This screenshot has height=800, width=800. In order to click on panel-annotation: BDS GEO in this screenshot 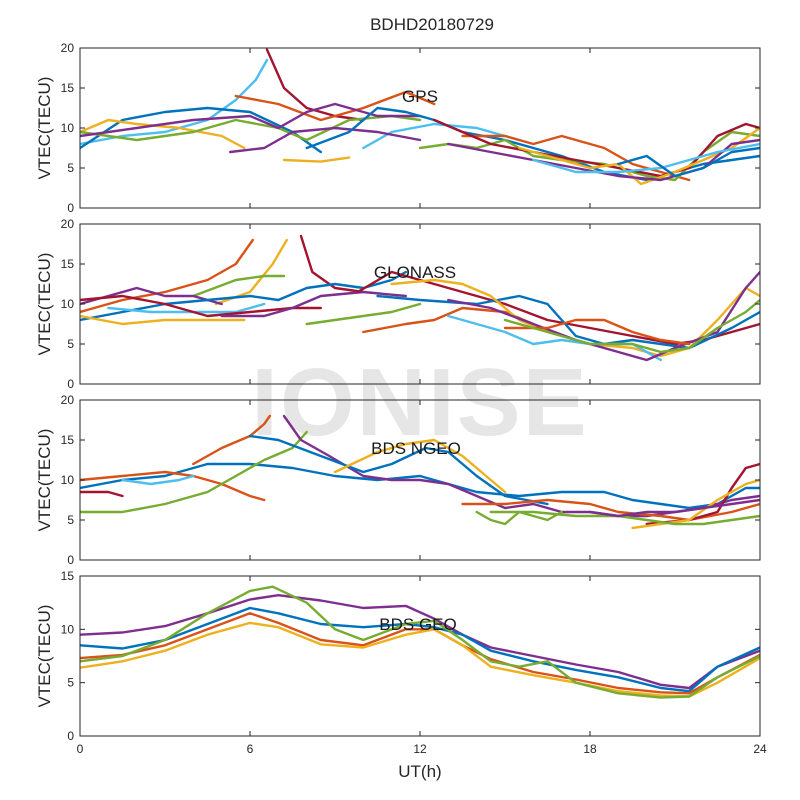, I will do `click(417, 624)`.